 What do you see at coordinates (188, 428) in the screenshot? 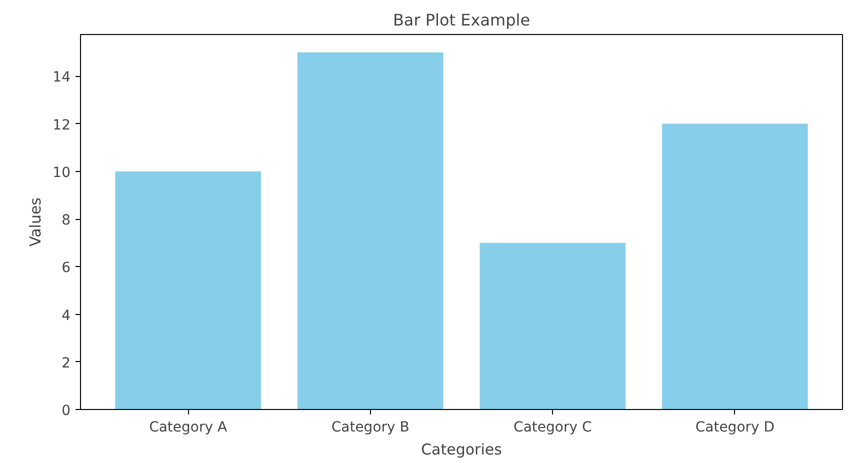
I see `x-tick-label: Category A` at bounding box center [188, 428].